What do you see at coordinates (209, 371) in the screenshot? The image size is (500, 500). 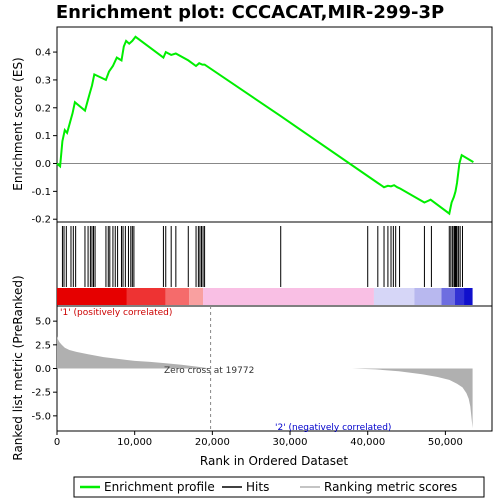 I see `zero-cross-label: Zero cross at 19772` at bounding box center [209, 371].